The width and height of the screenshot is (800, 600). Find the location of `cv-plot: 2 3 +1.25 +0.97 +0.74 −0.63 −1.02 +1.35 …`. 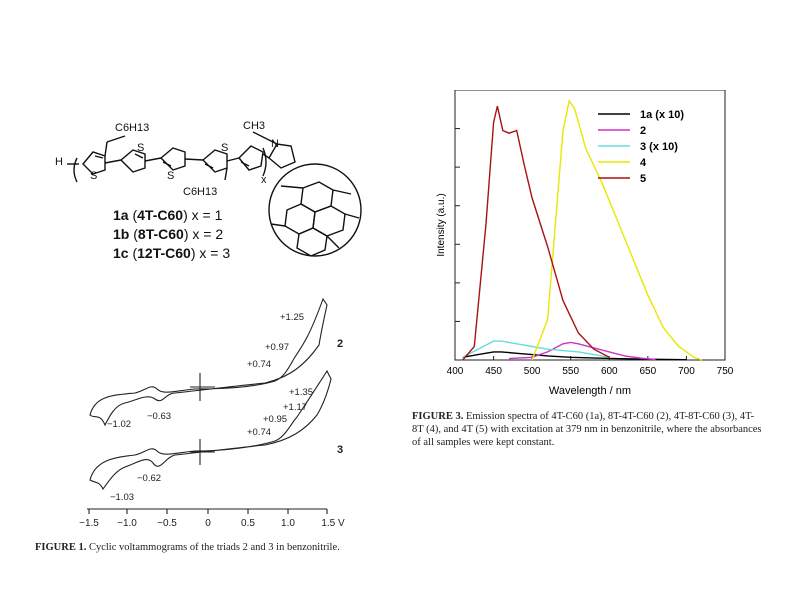

cv-plot: 2 3 +1.25 +0.97 +0.74 −0.63 −1.02 +1.35 … is located at coordinates (212, 413).